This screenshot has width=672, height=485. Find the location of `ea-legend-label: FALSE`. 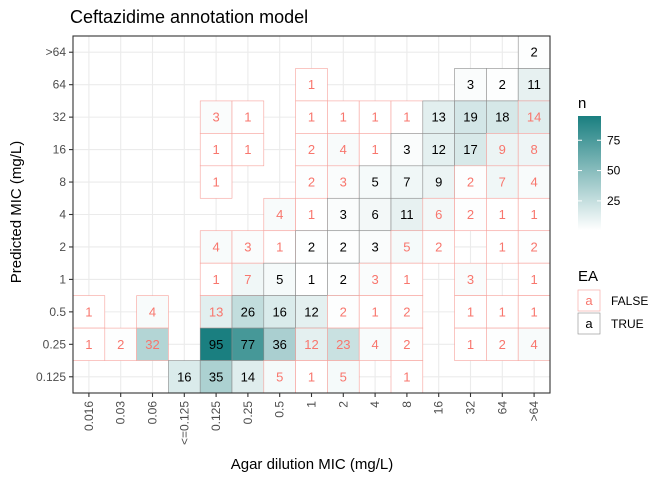

ea-legend-label: FALSE is located at coordinates (629, 301).